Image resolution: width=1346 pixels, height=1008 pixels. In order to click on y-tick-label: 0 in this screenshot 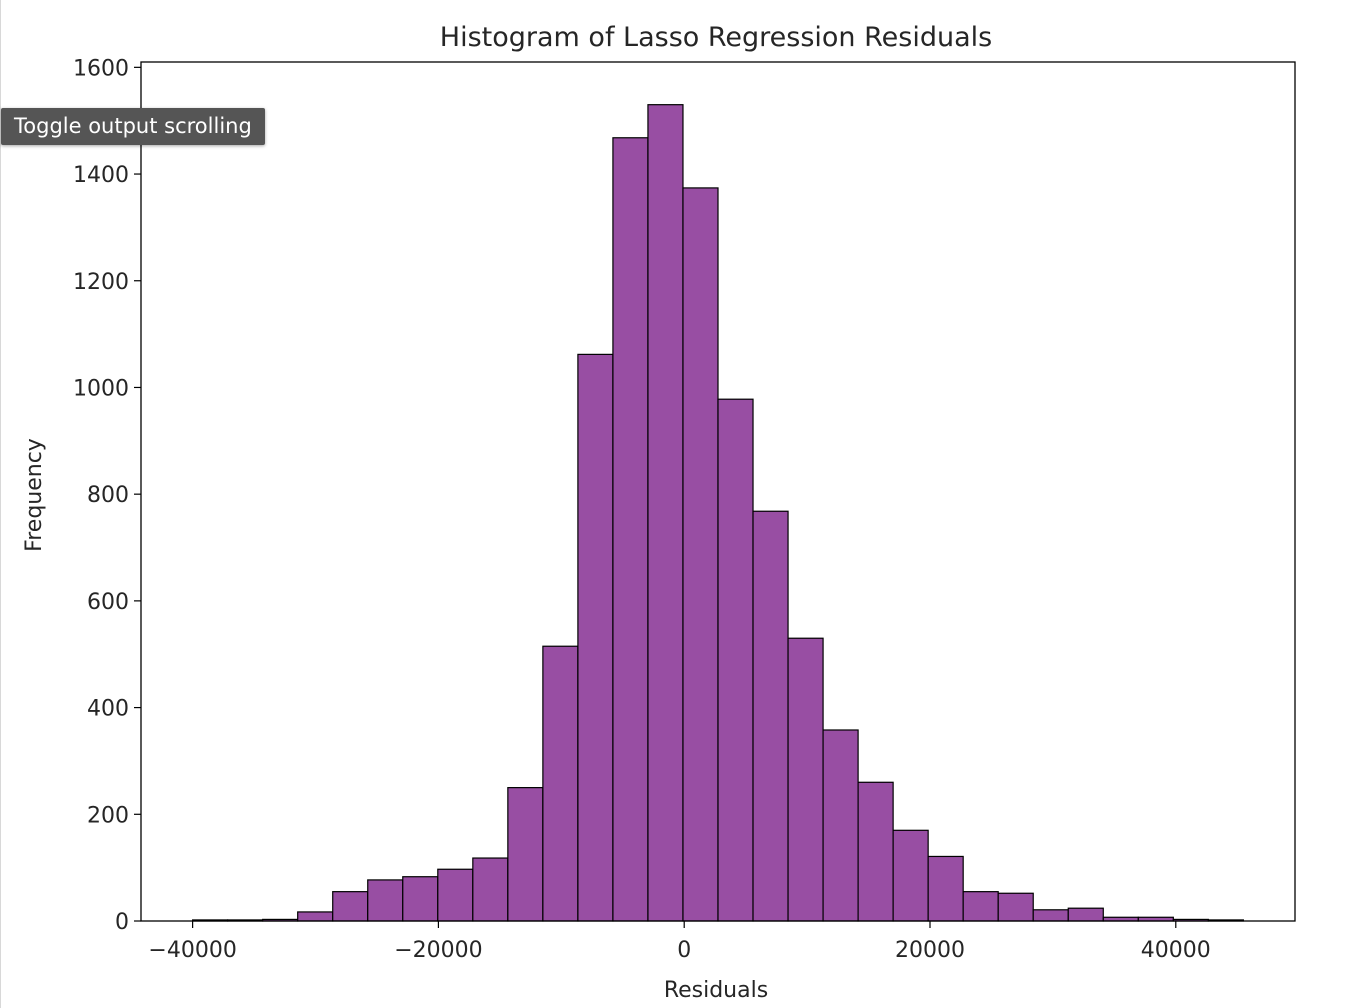, I will do `click(122, 922)`.